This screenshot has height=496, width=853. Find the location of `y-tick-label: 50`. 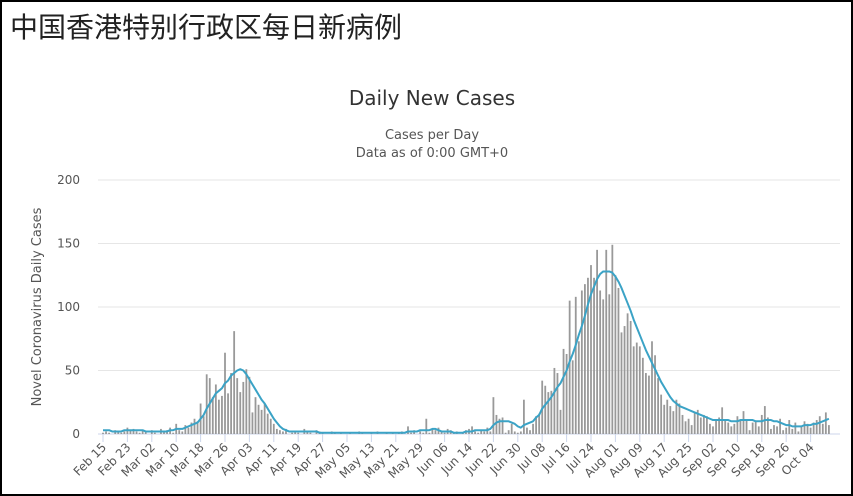

y-tick-label: 50 is located at coordinates (72, 371).